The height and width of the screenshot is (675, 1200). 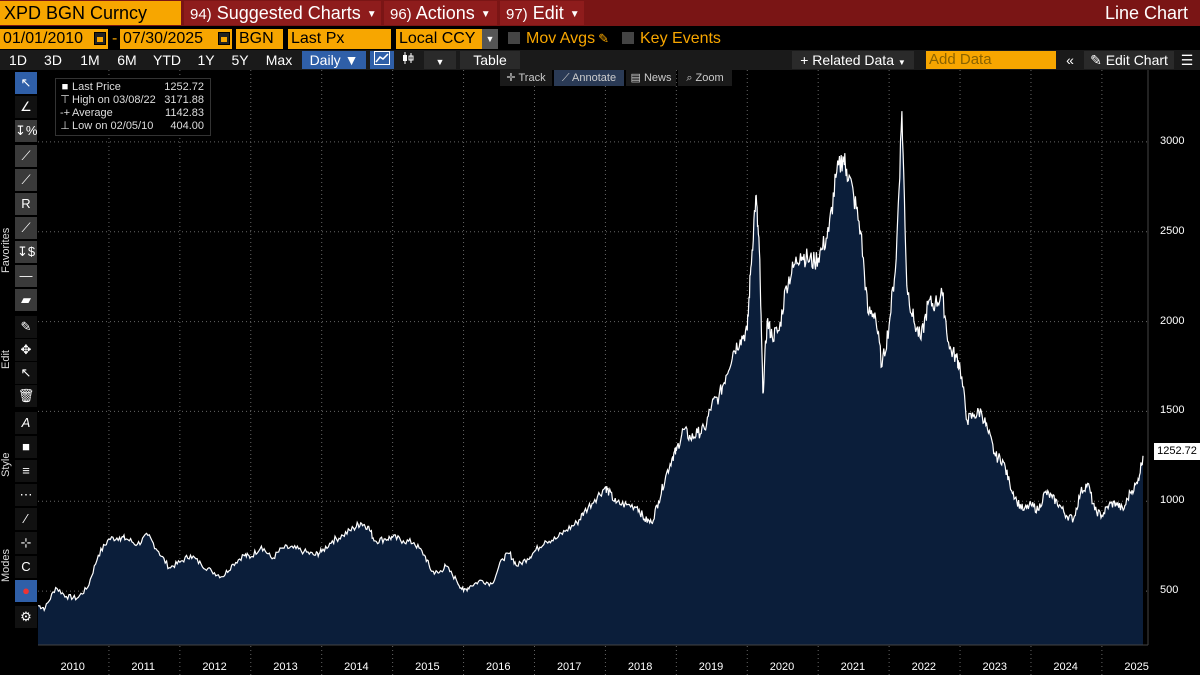 What do you see at coordinates (651, 78) in the screenshot?
I see `news-tab: ▤ News` at bounding box center [651, 78].